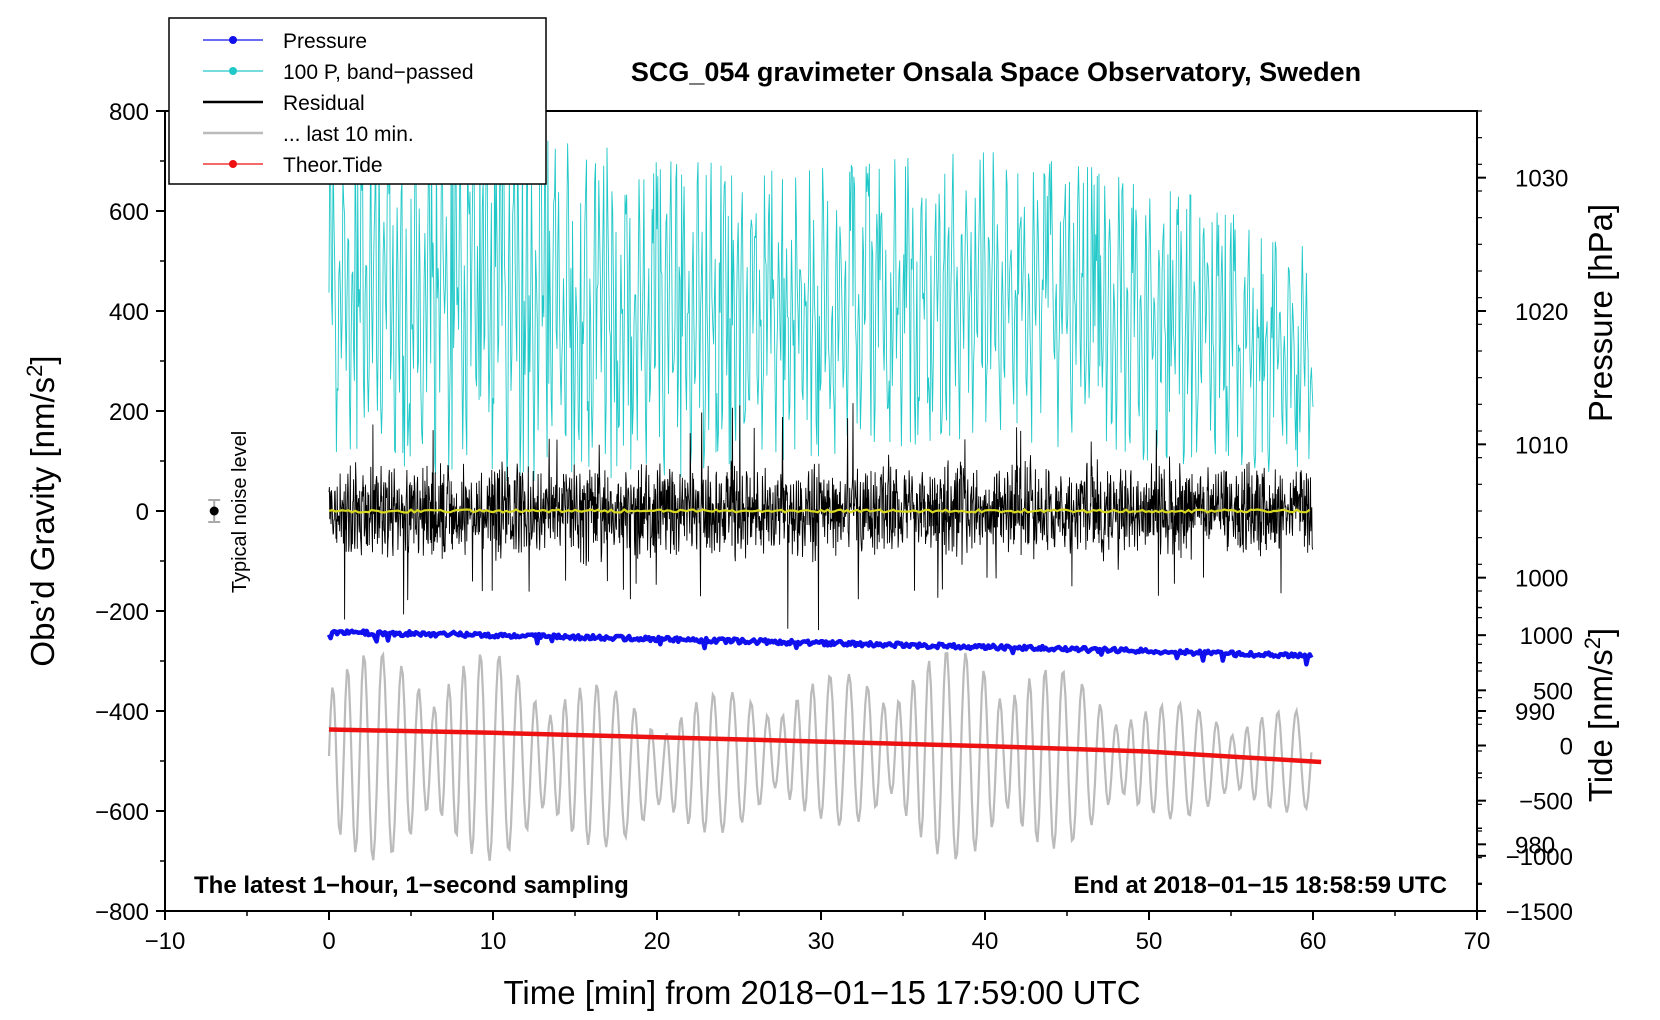 The width and height of the screenshot is (1660, 1020). What do you see at coordinates (129, 112) in the screenshot?
I see `y-left-tick-label: 800` at bounding box center [129, 112].